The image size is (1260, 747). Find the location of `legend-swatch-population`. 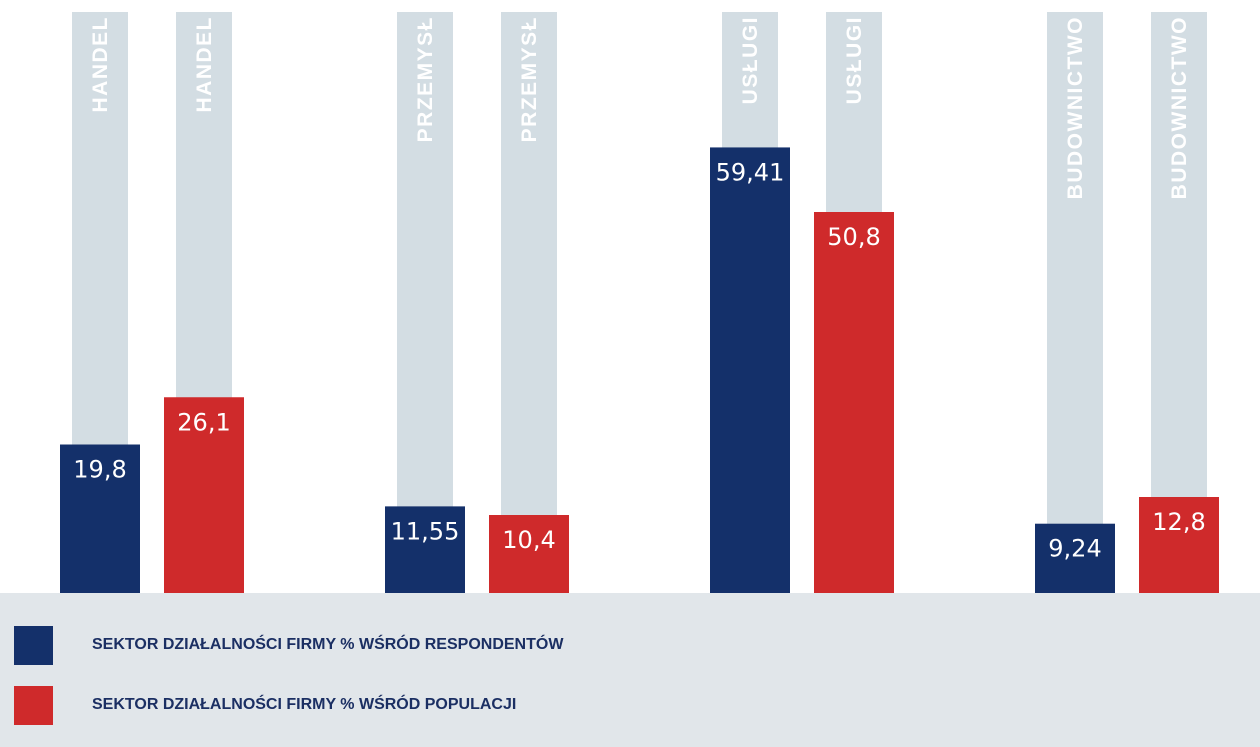

legend-swatch-population is located at coordinates (33, 705).